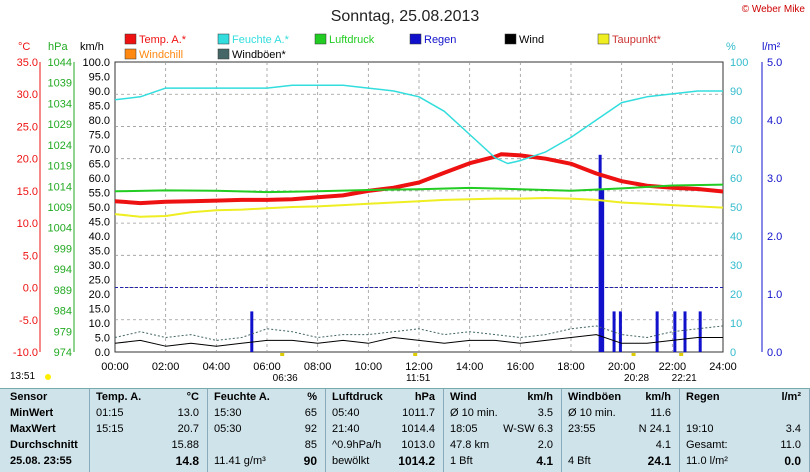  I want to click on temp-tick-label: 35.0, so click(27, 63).